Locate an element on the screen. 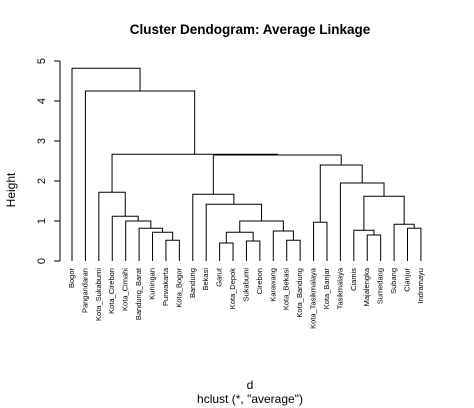 The height and width of the screenshot is (408, 474). leaf-label: Kota_Depok is located at coordinates (232, 289).